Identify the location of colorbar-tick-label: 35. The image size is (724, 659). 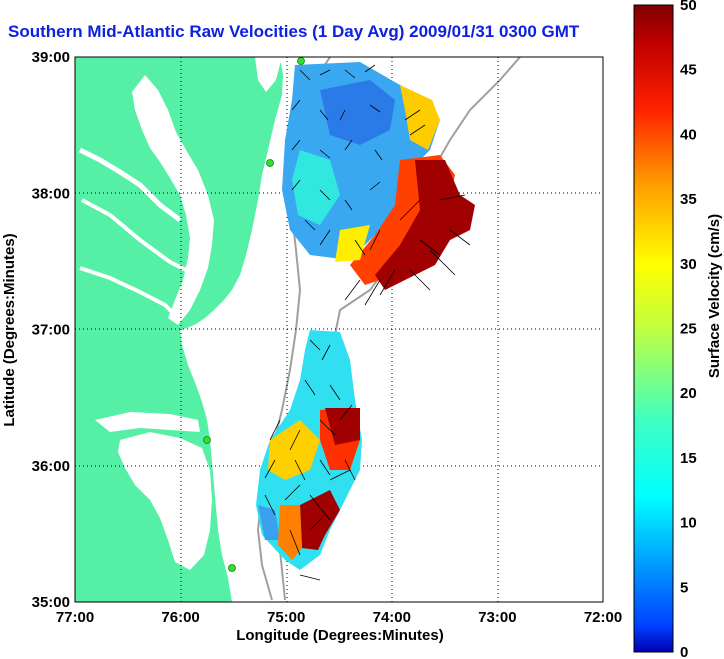
(688, 199).